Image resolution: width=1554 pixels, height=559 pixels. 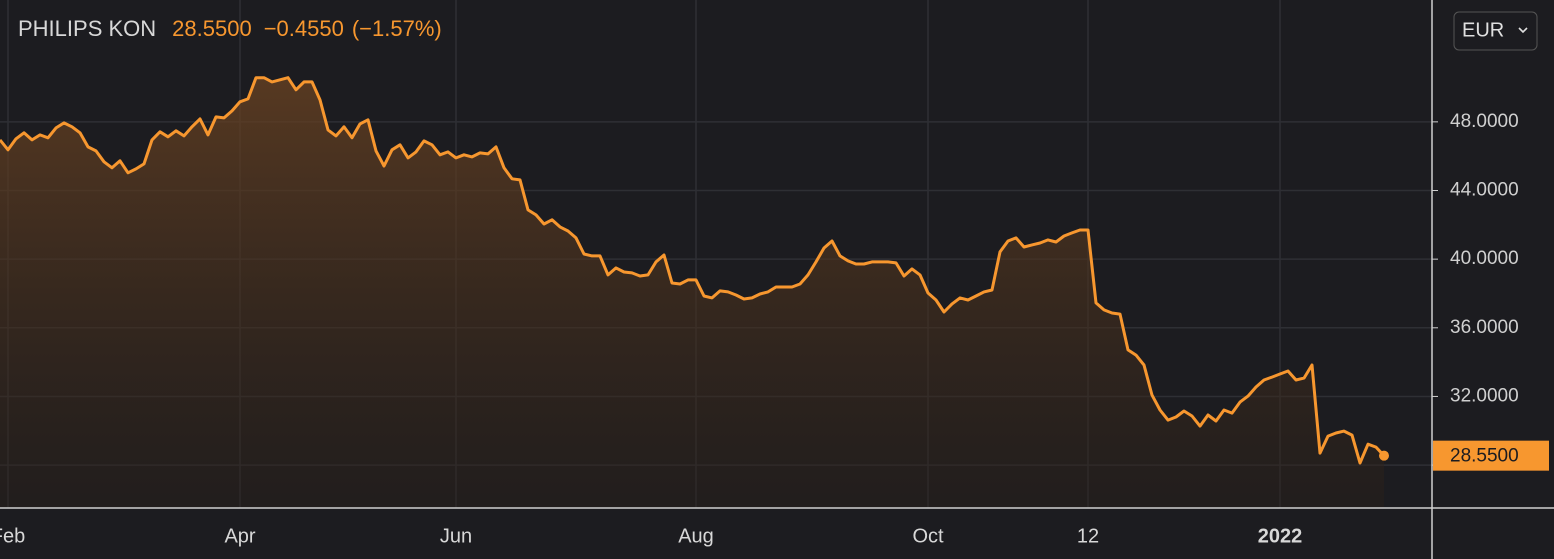 I want to click on currency-button, so click(x=1495, y=31).